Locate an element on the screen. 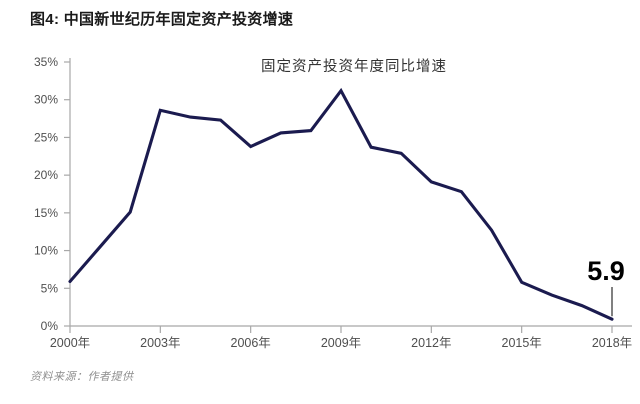 Image resolution: width=640 pixels, height=404 pixels. x-axis-label: 2018年 is located at coordinates (612, 343).